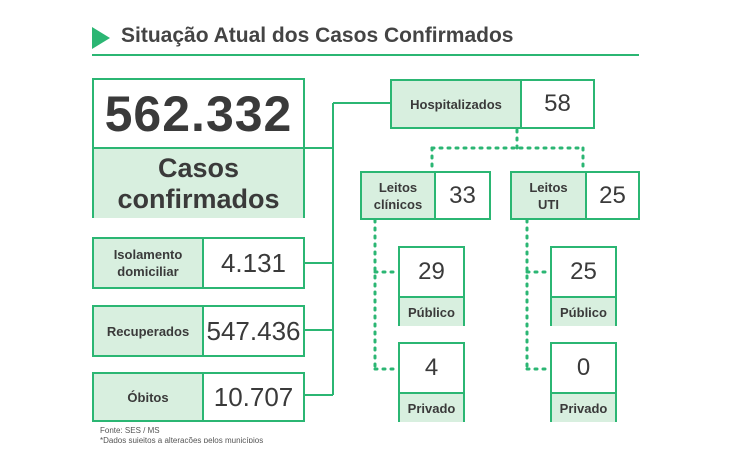 The height and width of the screenshot is (451, 753). I want to click on clinical-label-line1: Leitos, so click(398, 187).